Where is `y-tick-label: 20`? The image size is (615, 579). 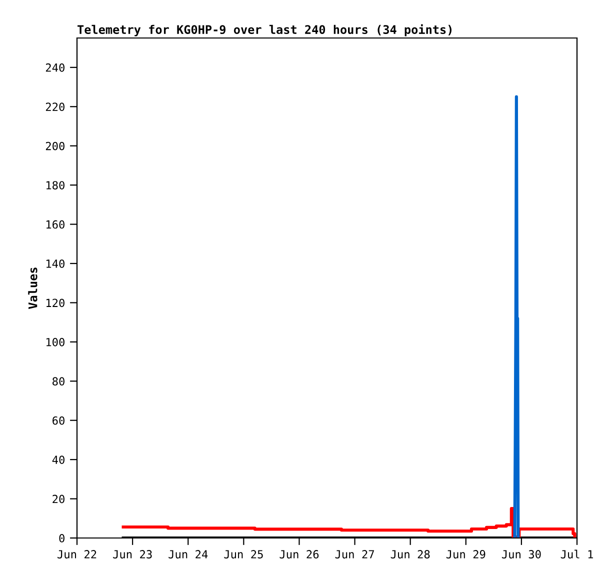
y-tick-label: 20 is located at coordinates (58, 499).